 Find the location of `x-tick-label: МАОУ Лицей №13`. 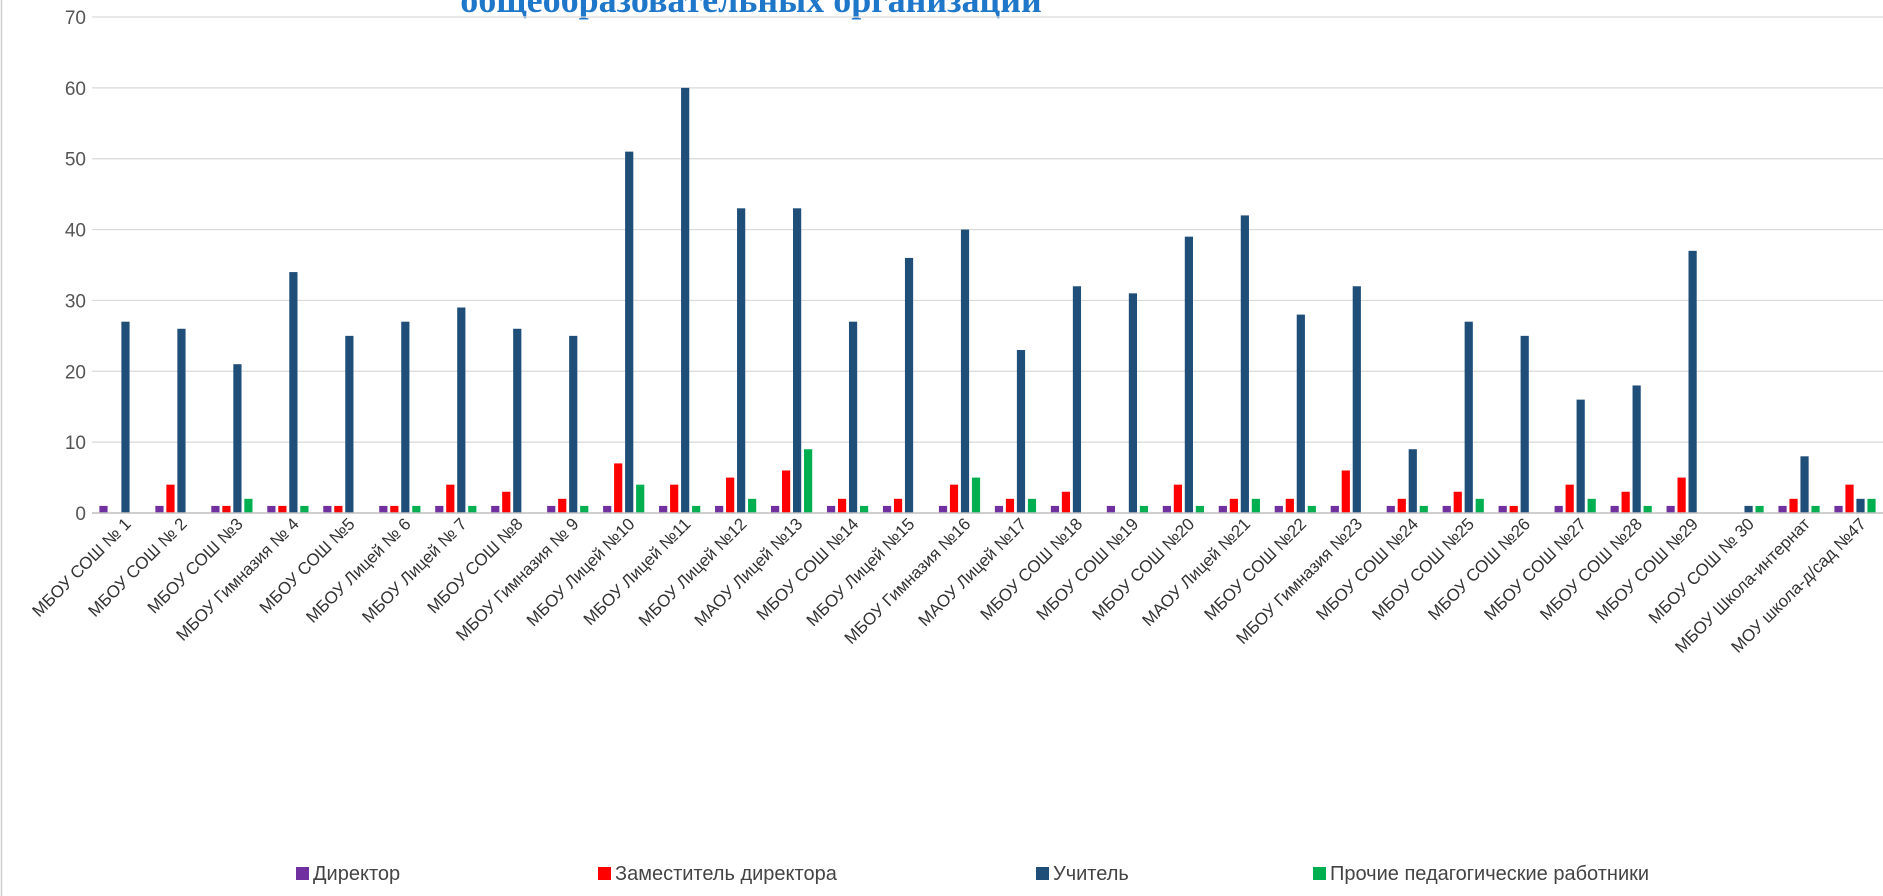

x-tick-label: МАОУ Лицей №13 is located at coordinates (749, 572).